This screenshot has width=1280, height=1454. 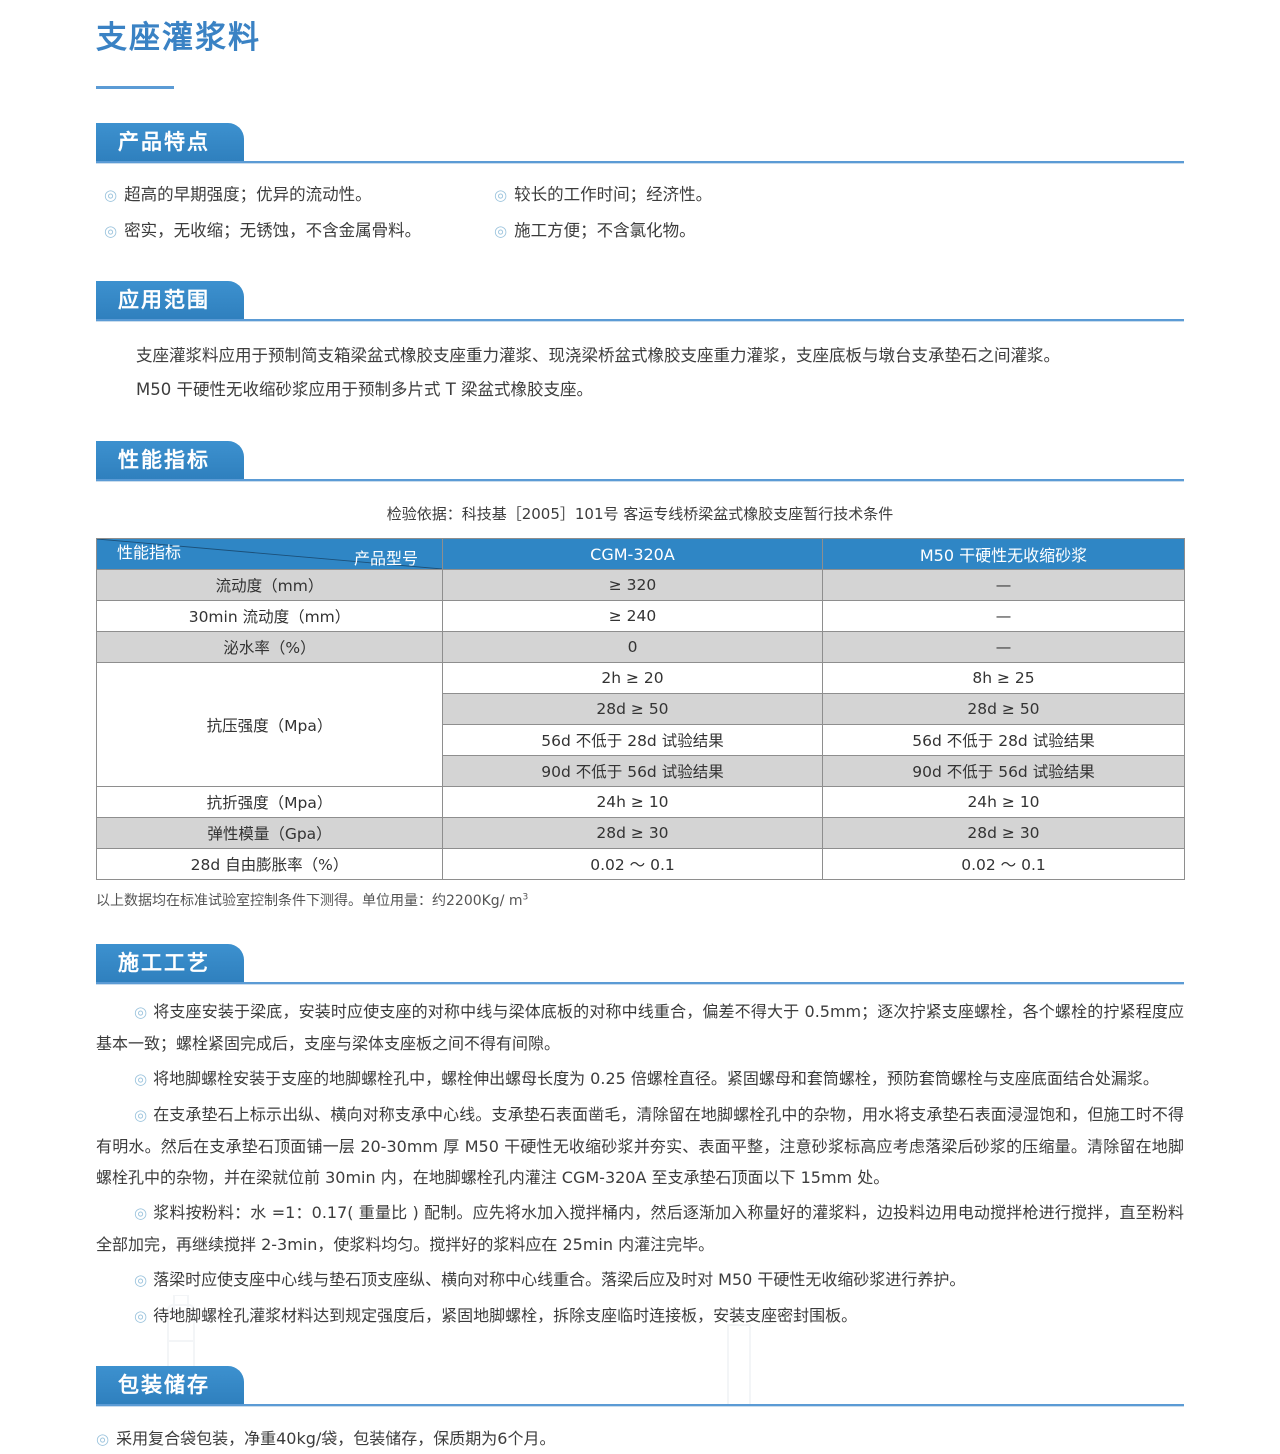 I want to click on list-item: ◎ 施工方便；不含氯化物。, so click(x=839, y=231).